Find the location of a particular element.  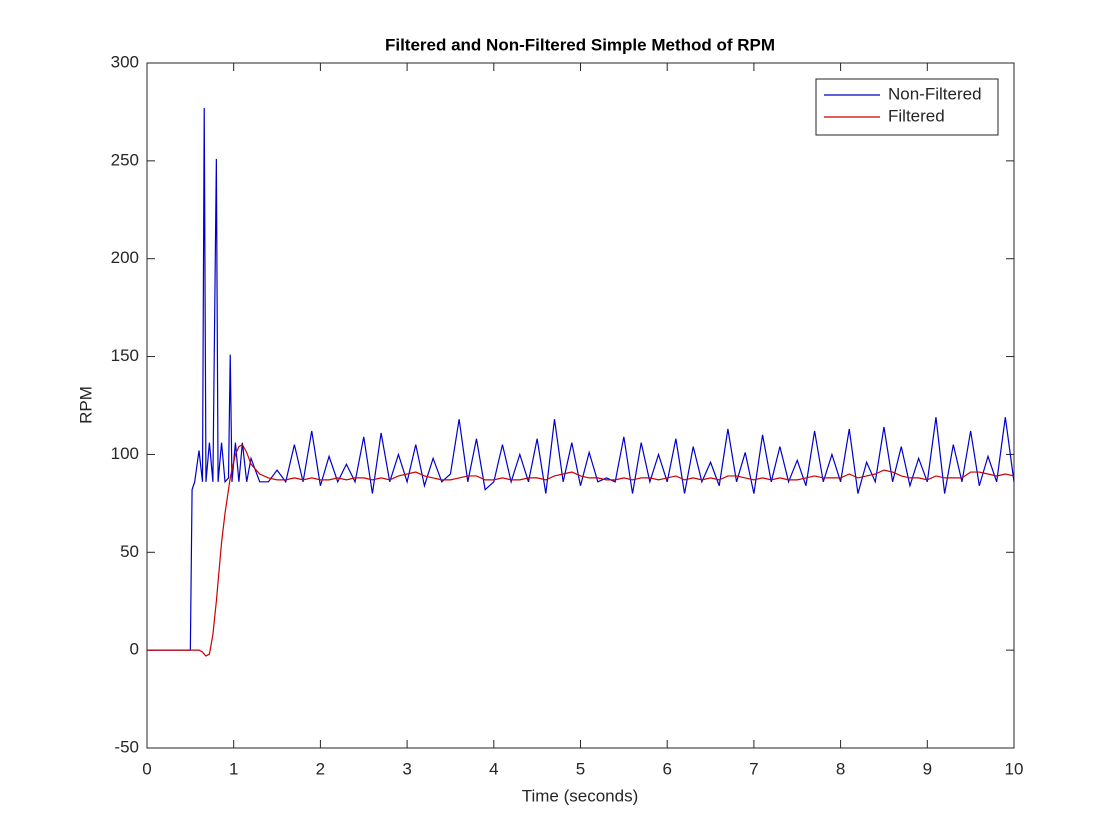

y-tick-label: 50 is located at coordinates (129, 551).